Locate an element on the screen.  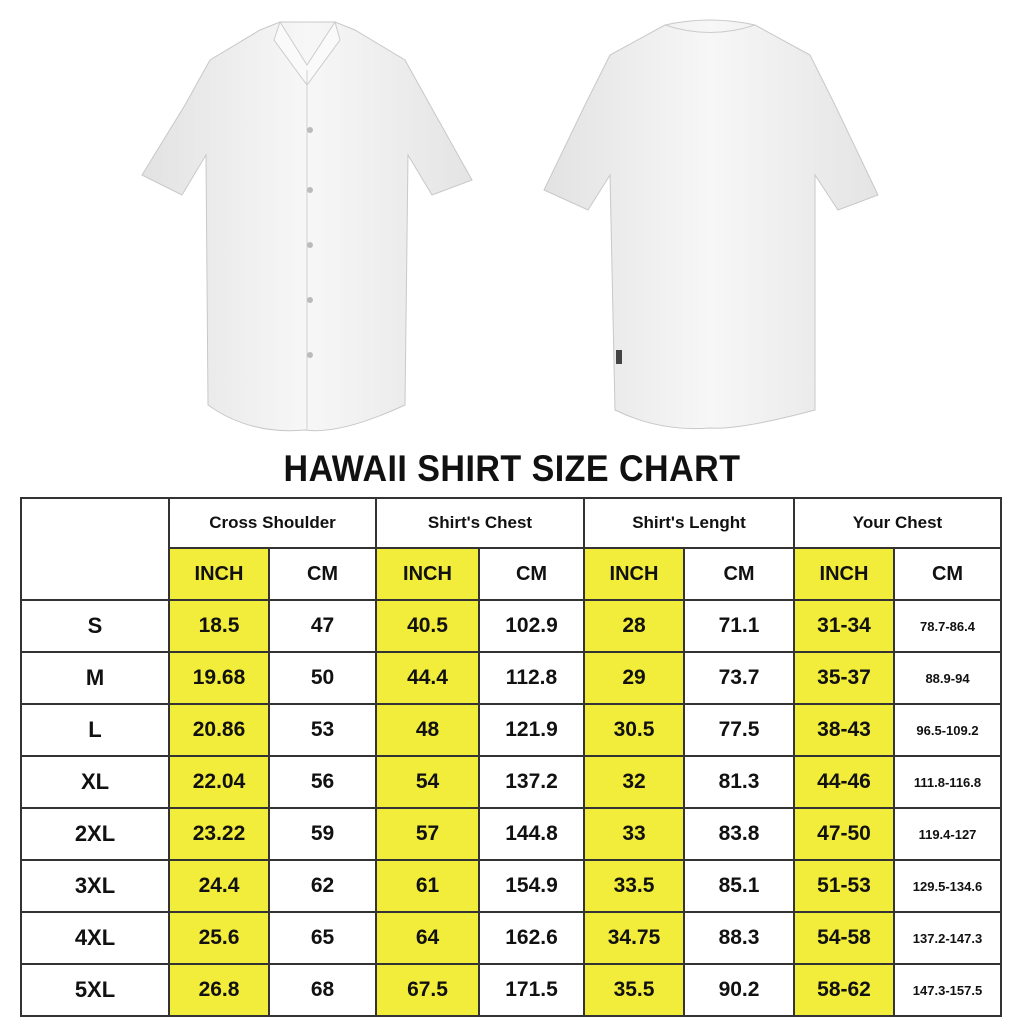
value-cell: 24.4 is located at coordinates (219, 886).